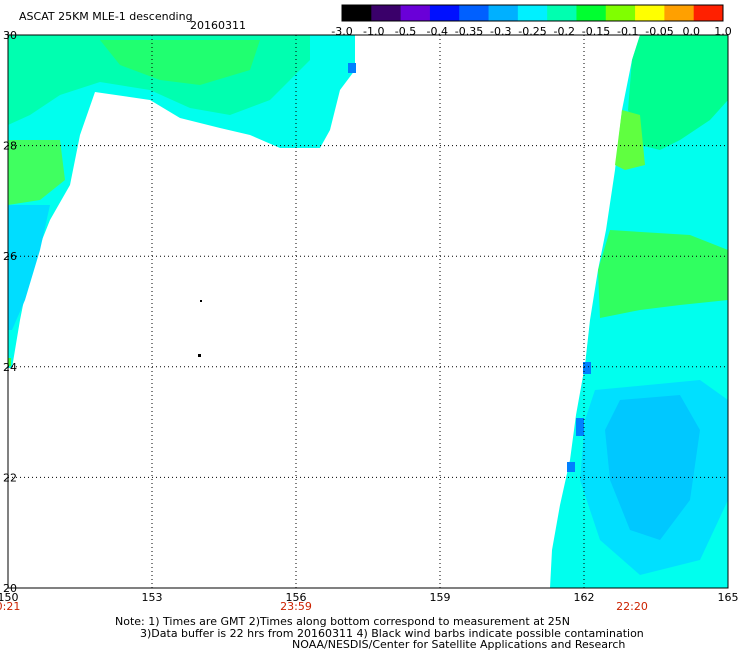 This screenshot has height=650, width=740. I want to click on longitude-label: 162, so click(584, 597).